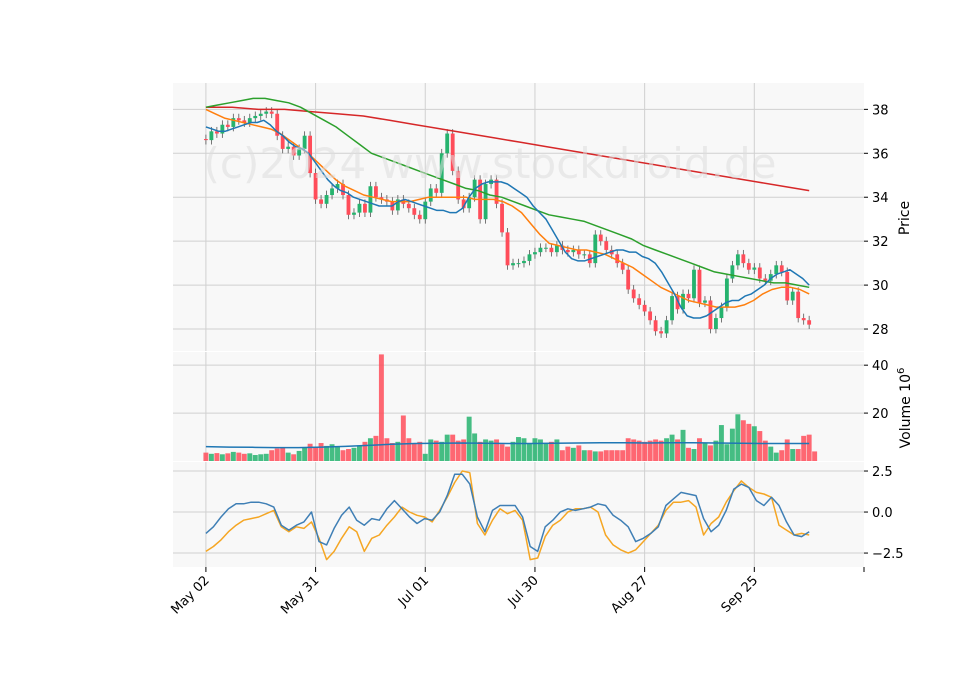 Image resolution: width=960 pixels, height=690 pixels. What do you see at coordinates (906, 422) in the screenshot?
I see `volume-axis-label-text: Volume` at bounding box center [906, 422].